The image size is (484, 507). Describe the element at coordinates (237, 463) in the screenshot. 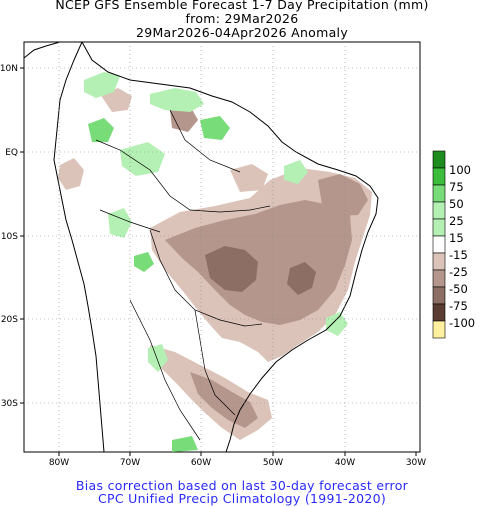

I see `longitude-labels: 80W 70W 60W 50W 40W 30W` at that location.